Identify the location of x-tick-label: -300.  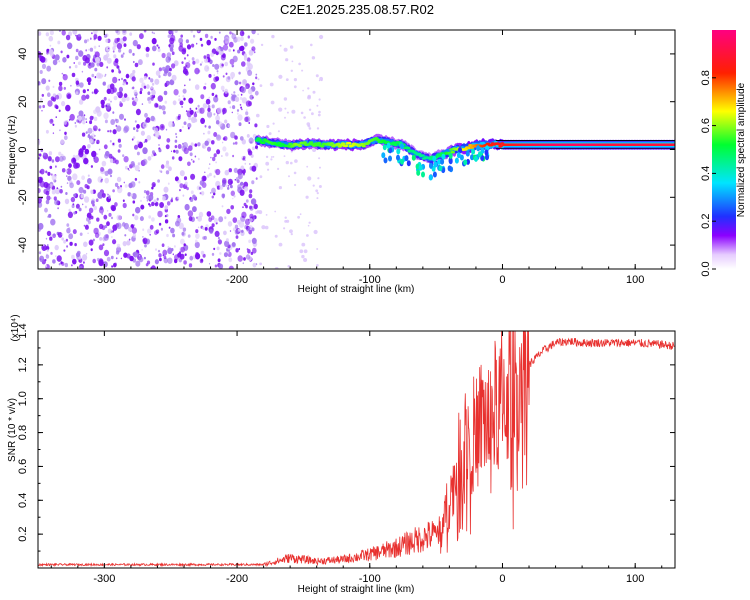
(104, 280).